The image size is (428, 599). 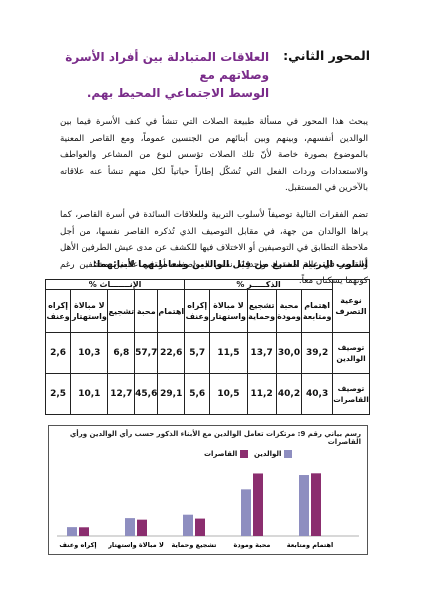 What do you see at coordinates (89, 353) in the screenshot?
I see `table-cell: 10,3` at bounding box center [89, 353].